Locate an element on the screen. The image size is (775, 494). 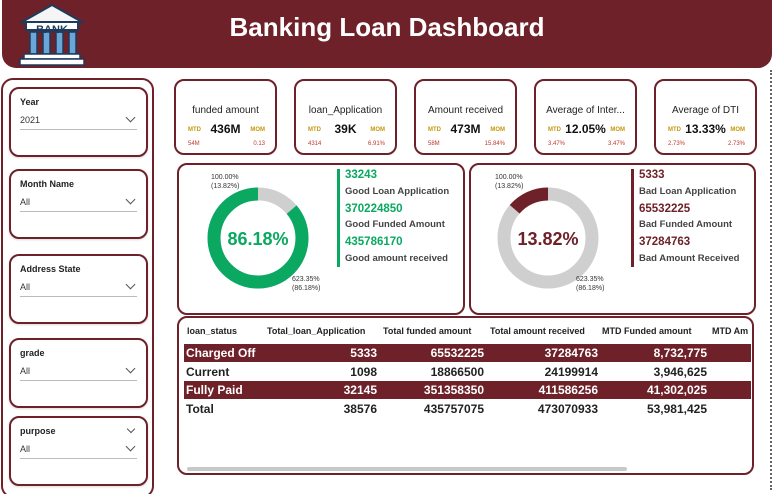
kpi-mtd-value: 3.47% is located at coordinates (557, 144).